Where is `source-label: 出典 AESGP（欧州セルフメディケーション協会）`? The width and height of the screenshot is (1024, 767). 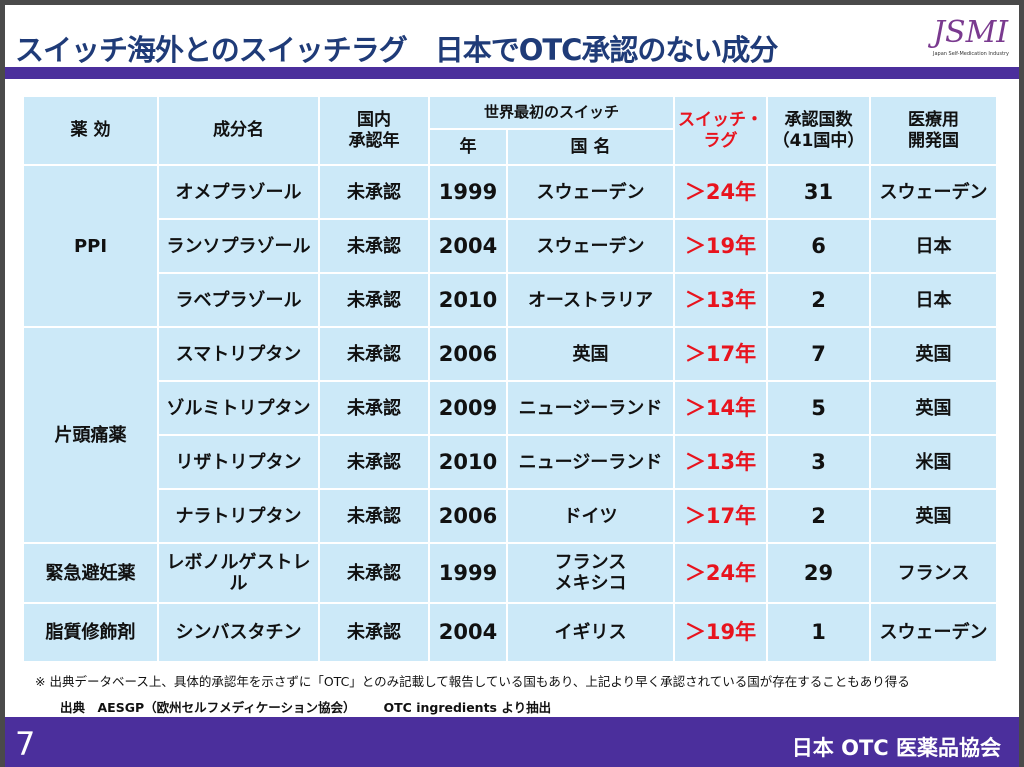 source-label: 出典 AESGP（欧州セルフメディケーション協会） is located at coordinates (208, 707).